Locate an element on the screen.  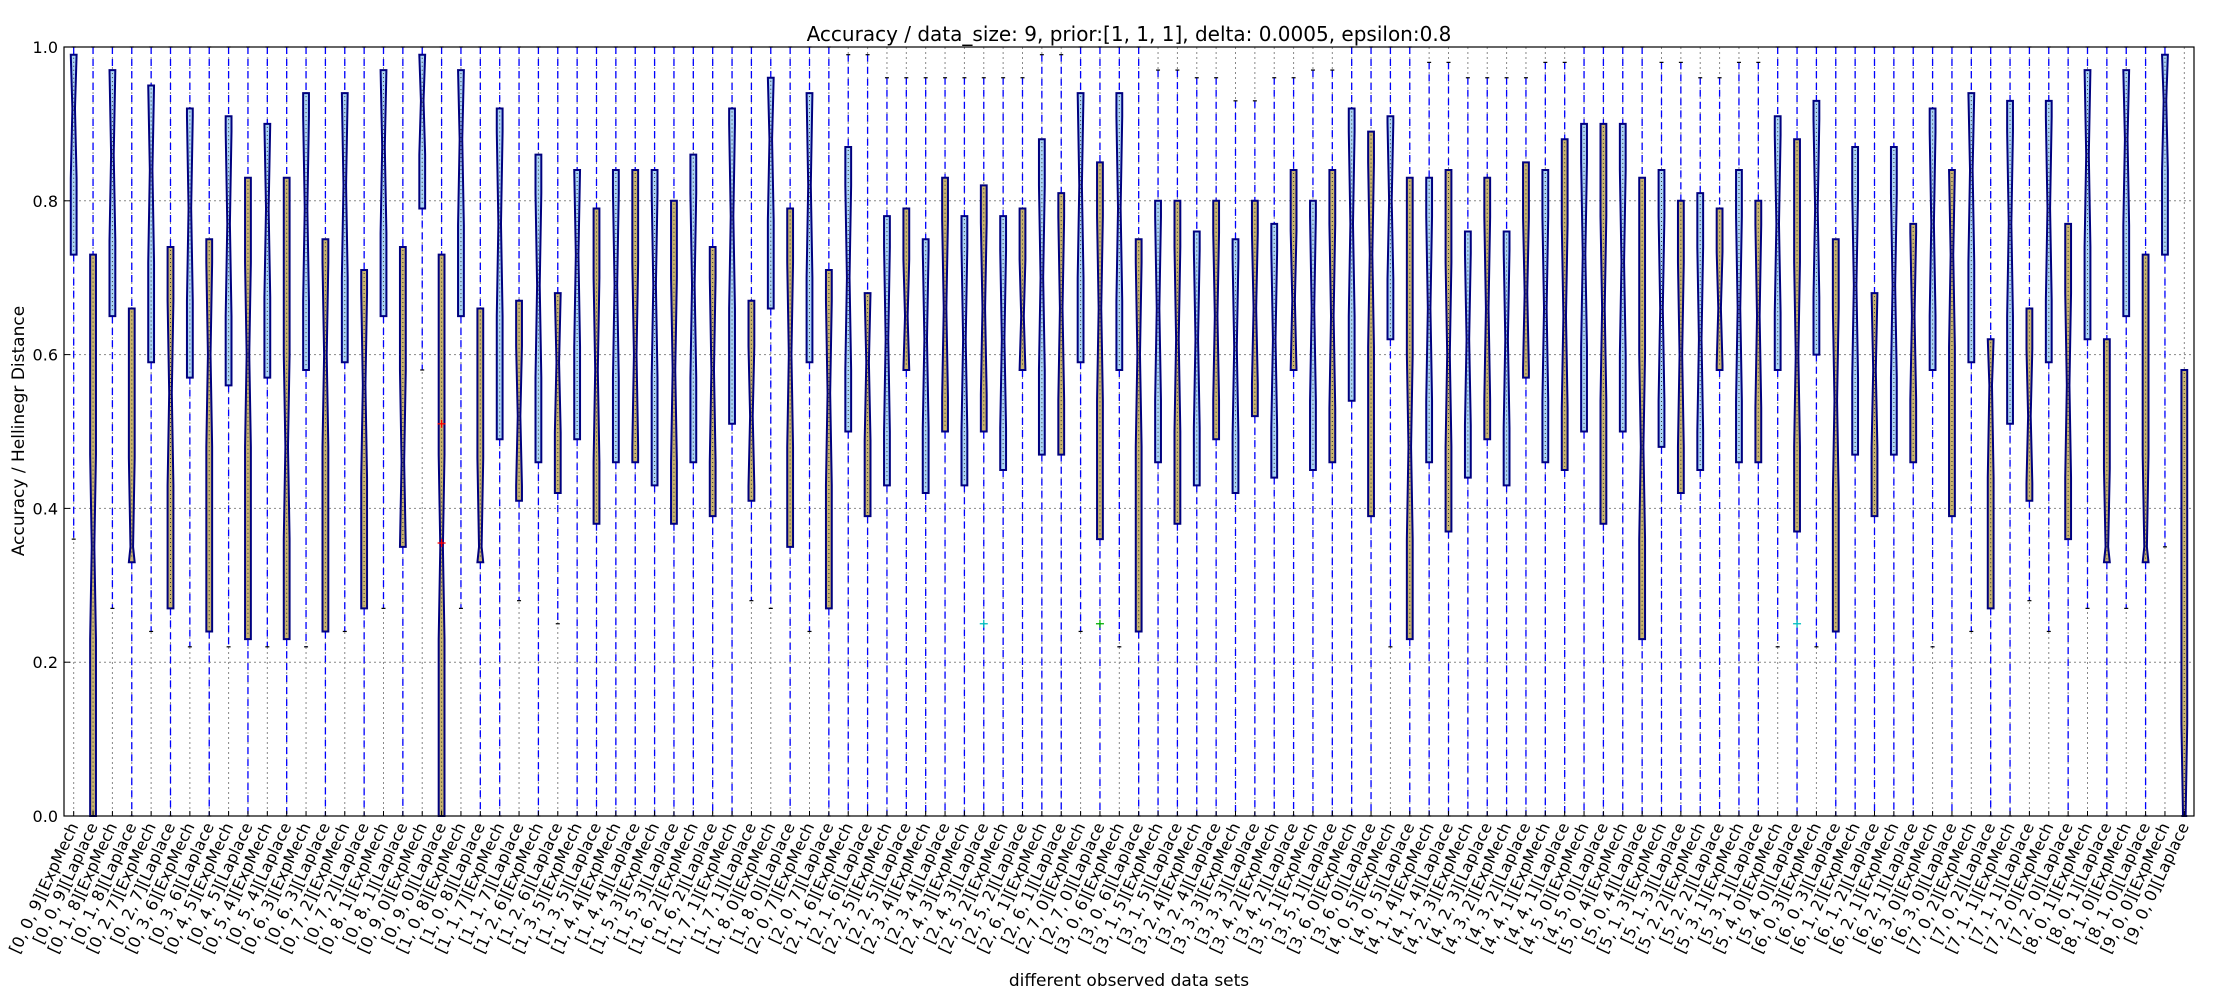
x-axis-label: different observed data sets is located at coordinates (1129, 981).